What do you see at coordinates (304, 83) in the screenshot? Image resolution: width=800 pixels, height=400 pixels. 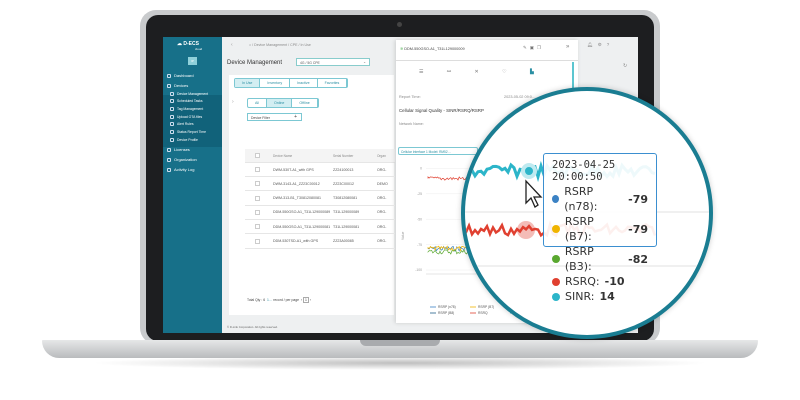 I see `tab-inactive: Inactive` at bounding box center [304, 83].